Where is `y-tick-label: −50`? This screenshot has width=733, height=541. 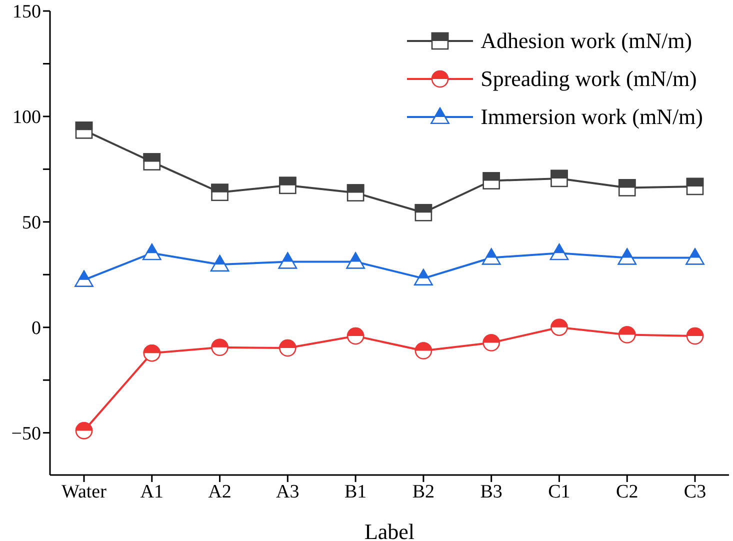
y-tick-label: −50 is located at coordinates (26, 434).